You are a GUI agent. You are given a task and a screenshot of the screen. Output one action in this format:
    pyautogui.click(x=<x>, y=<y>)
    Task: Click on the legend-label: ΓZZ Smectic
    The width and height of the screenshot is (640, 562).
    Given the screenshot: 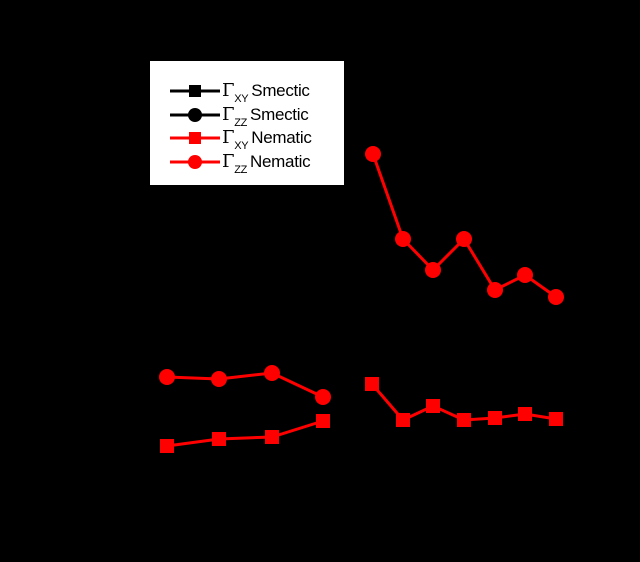 What is the action you would take?
    pyautogui.click(x=265, y=116)
    